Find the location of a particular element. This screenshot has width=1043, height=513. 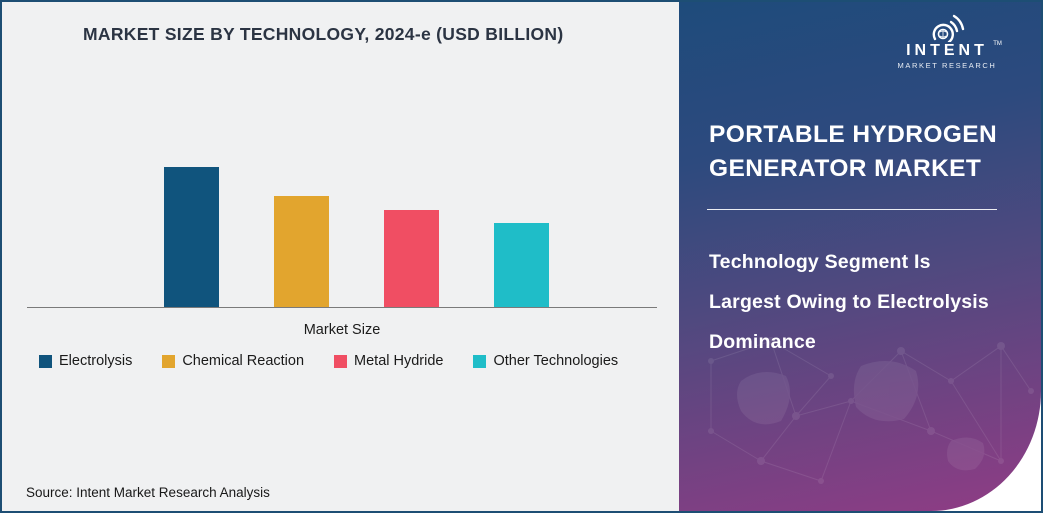

logo-subtext: MARKET RESEARCH is located at coordinates (947, 65).